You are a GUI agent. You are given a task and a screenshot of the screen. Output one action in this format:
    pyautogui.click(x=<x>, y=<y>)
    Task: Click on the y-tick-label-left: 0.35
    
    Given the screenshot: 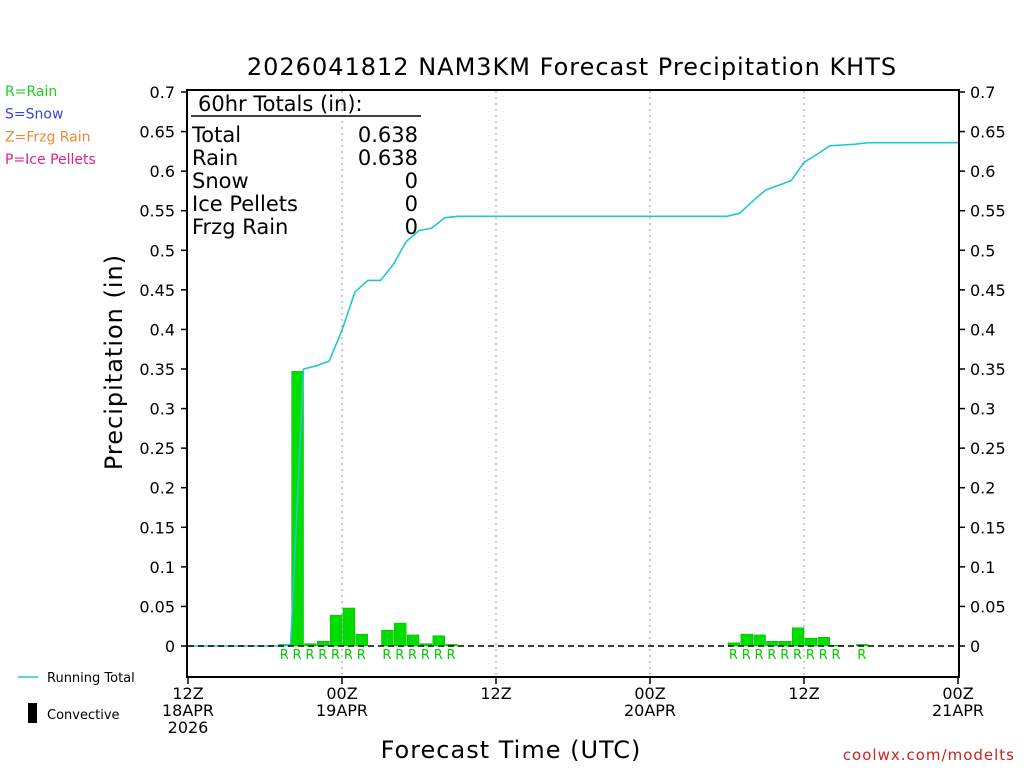 What is the action you would take?
    pyautogui.click(x=157, y=369)
    